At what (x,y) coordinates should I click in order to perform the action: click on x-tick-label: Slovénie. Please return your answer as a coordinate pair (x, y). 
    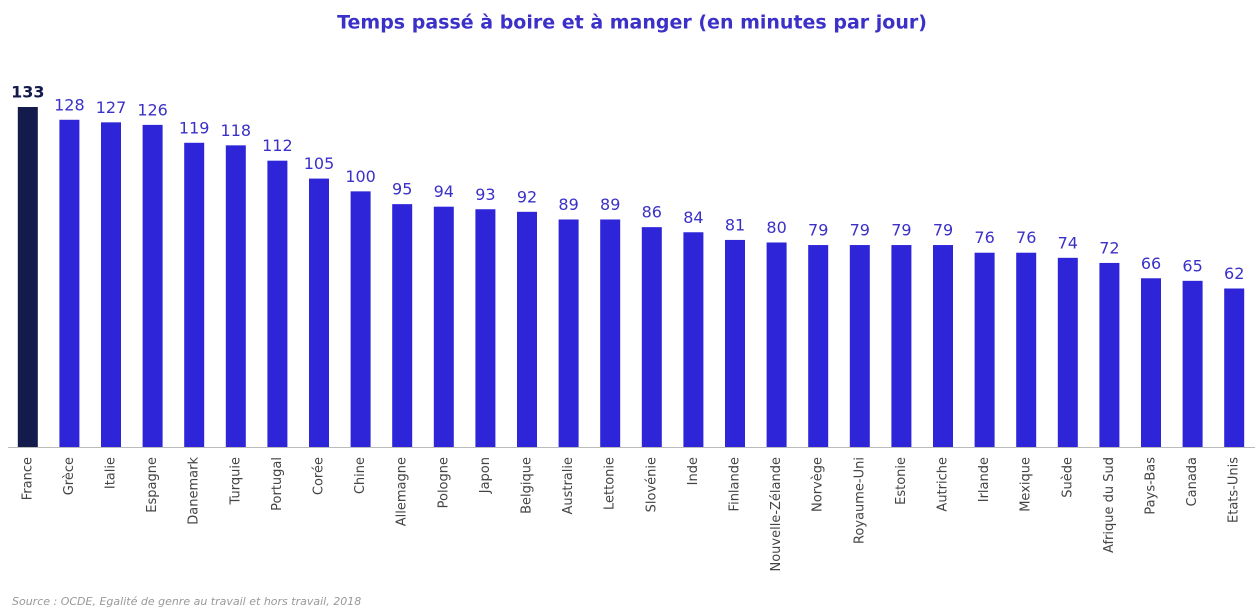
    Looking at the image, I should click on (651, 484).